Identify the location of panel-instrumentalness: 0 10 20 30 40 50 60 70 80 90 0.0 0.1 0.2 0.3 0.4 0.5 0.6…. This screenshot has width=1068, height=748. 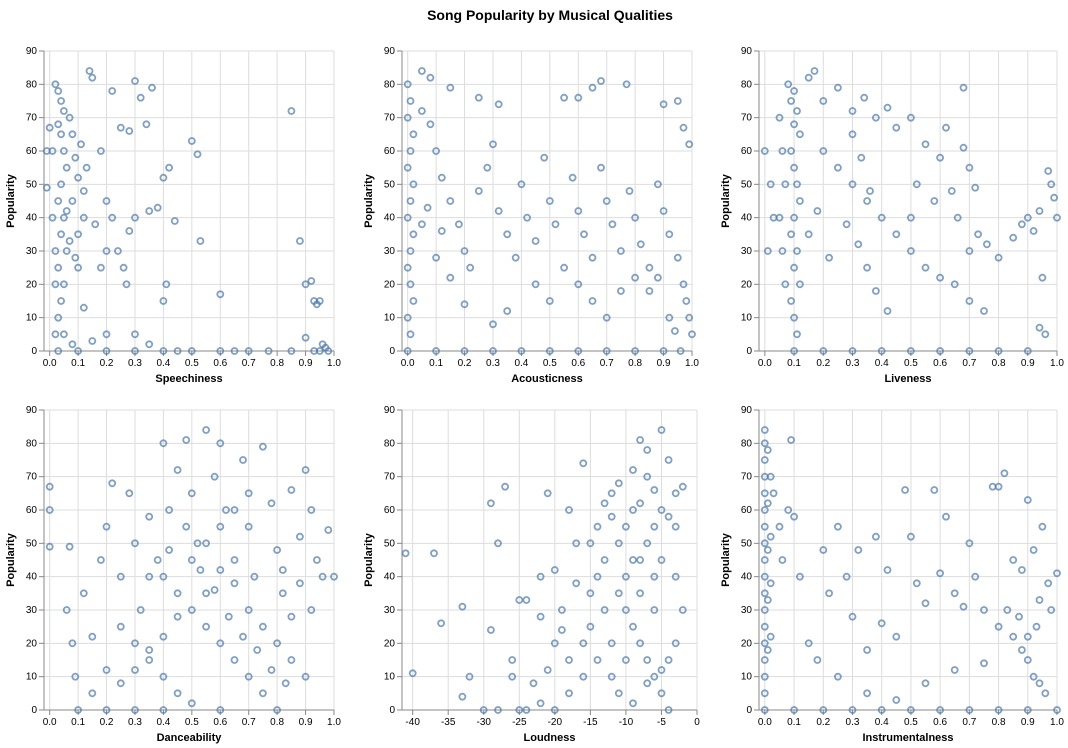
(892, 574).